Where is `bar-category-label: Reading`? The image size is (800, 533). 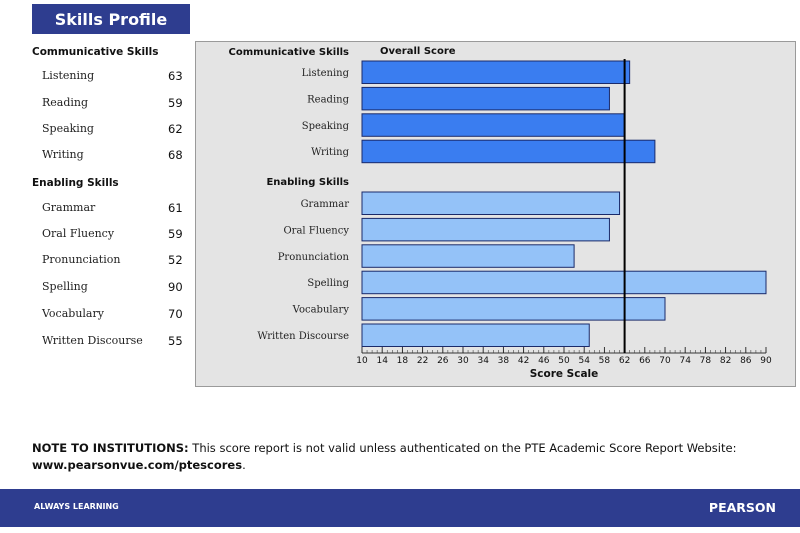 bar-category-label: Reading is located at coordinates (328, 99).